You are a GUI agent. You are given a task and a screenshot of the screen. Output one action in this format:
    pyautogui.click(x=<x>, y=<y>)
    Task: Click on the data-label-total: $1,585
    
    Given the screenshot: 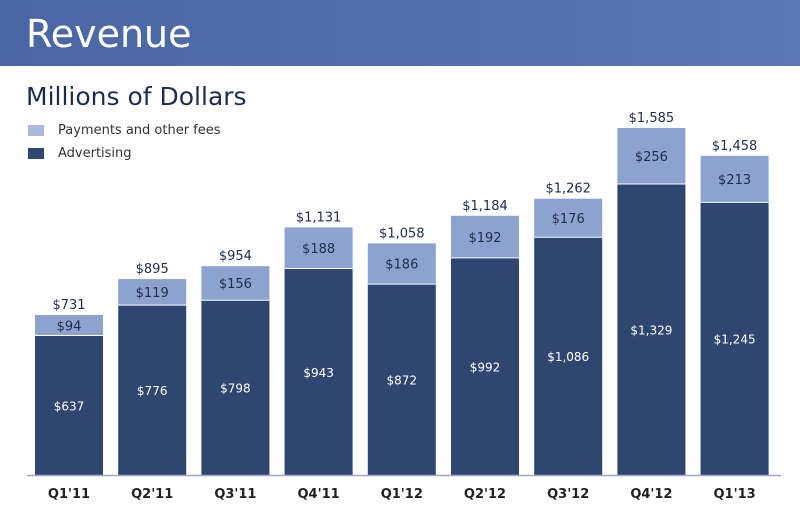 What is the action you would take?
    pyautogui.click(x=652, y=118)
    